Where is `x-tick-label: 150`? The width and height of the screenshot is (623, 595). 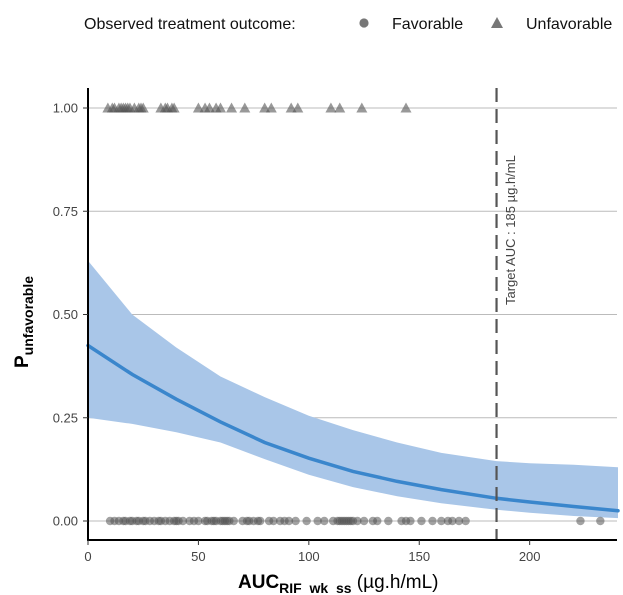
x-tick-label: 150 is located at coordinates (419, 556).